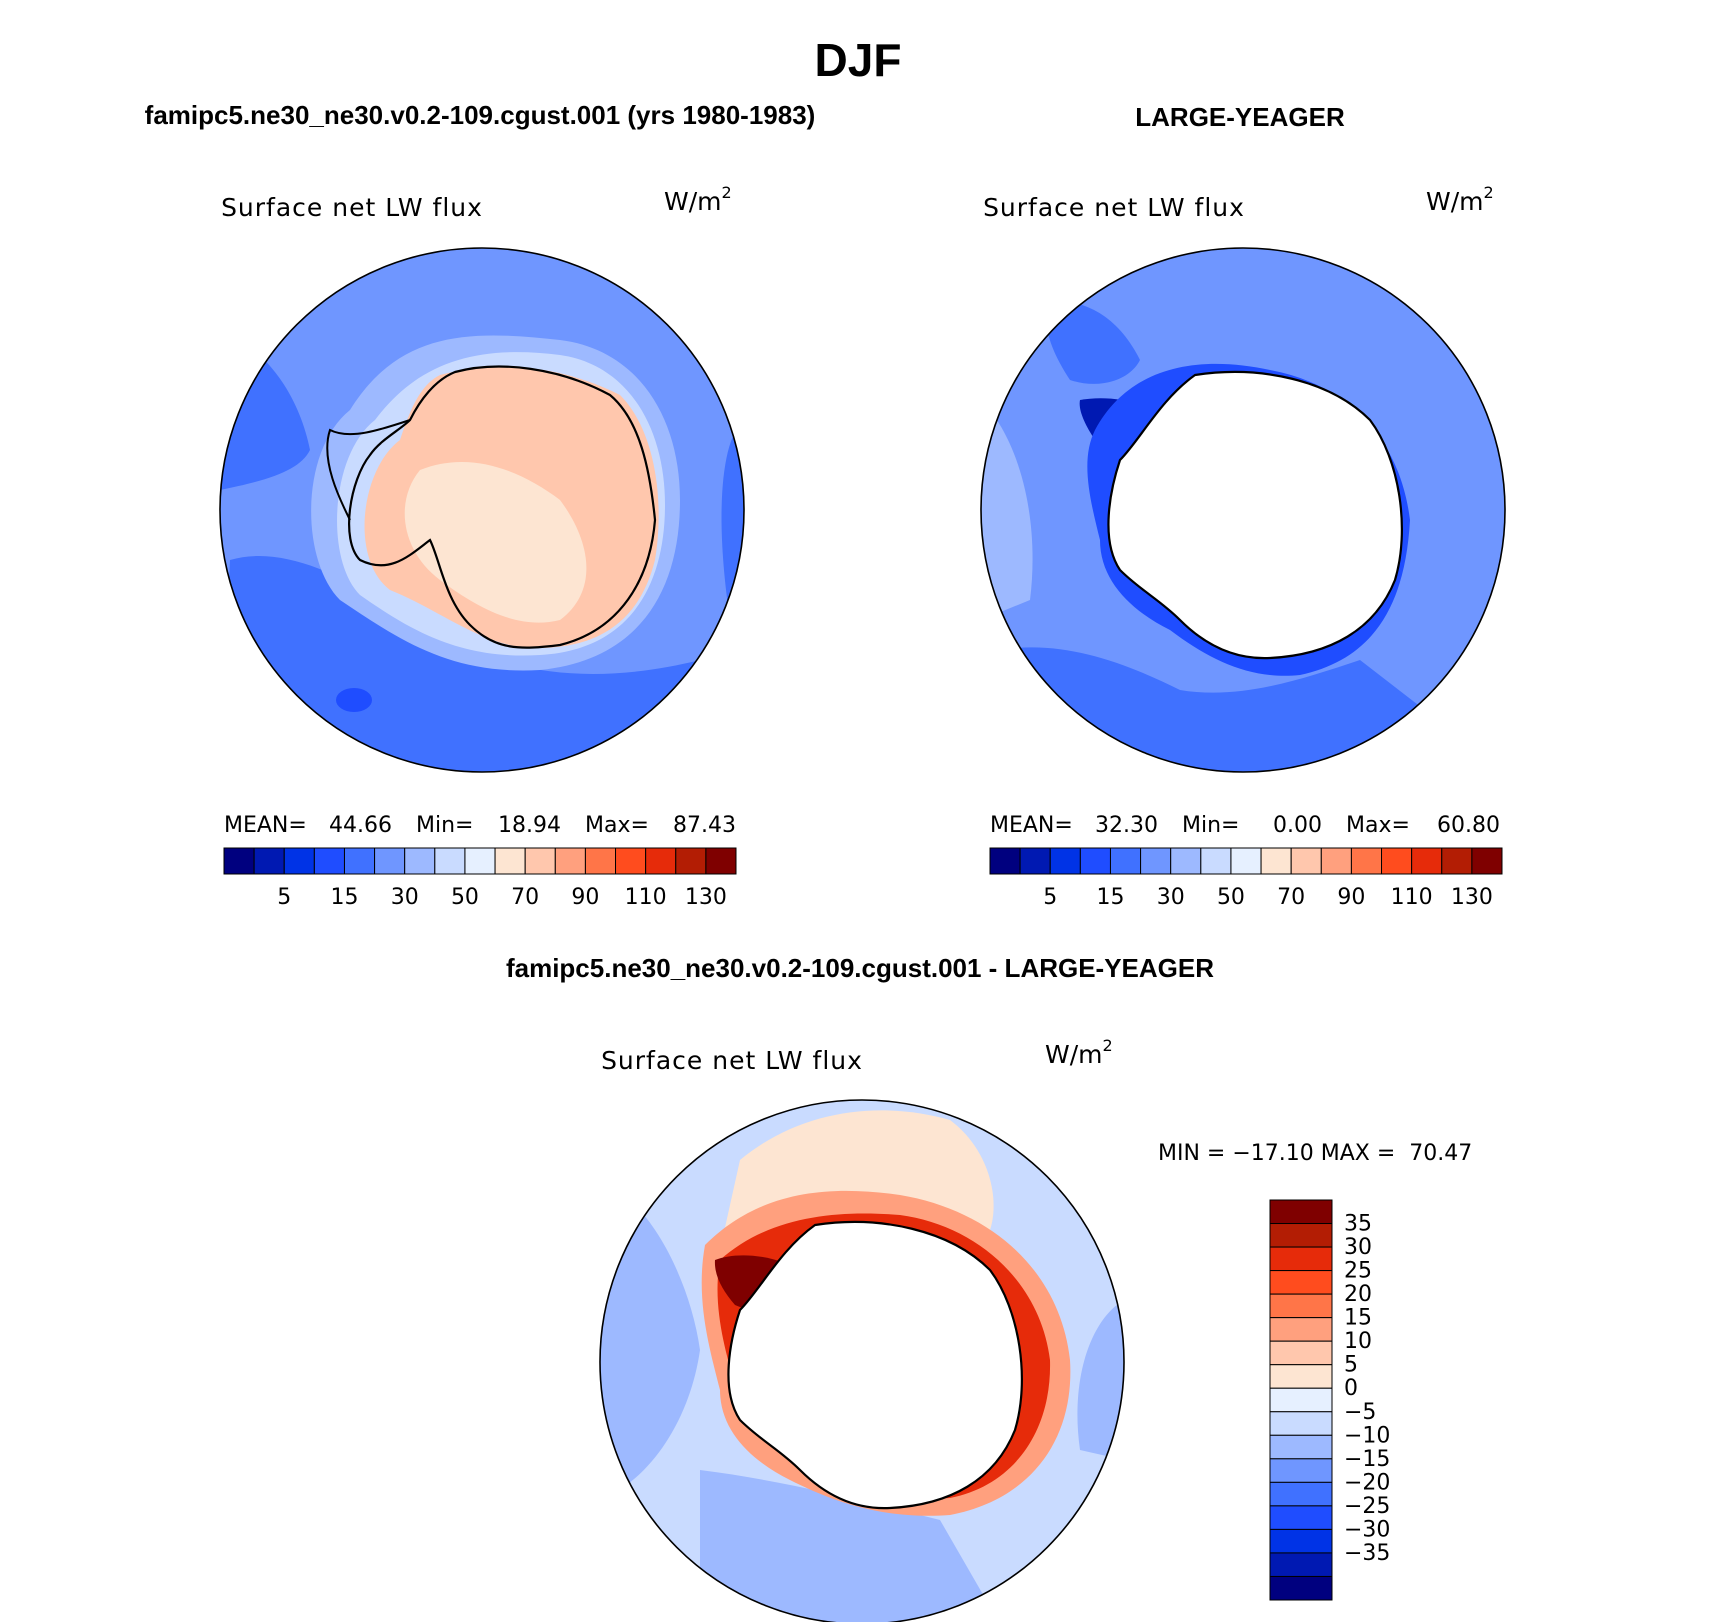  What do you see at coordinates (1460, 199) in the screenshot?
I see `obs-units: W/m2` at bounding box center [1460, 199].